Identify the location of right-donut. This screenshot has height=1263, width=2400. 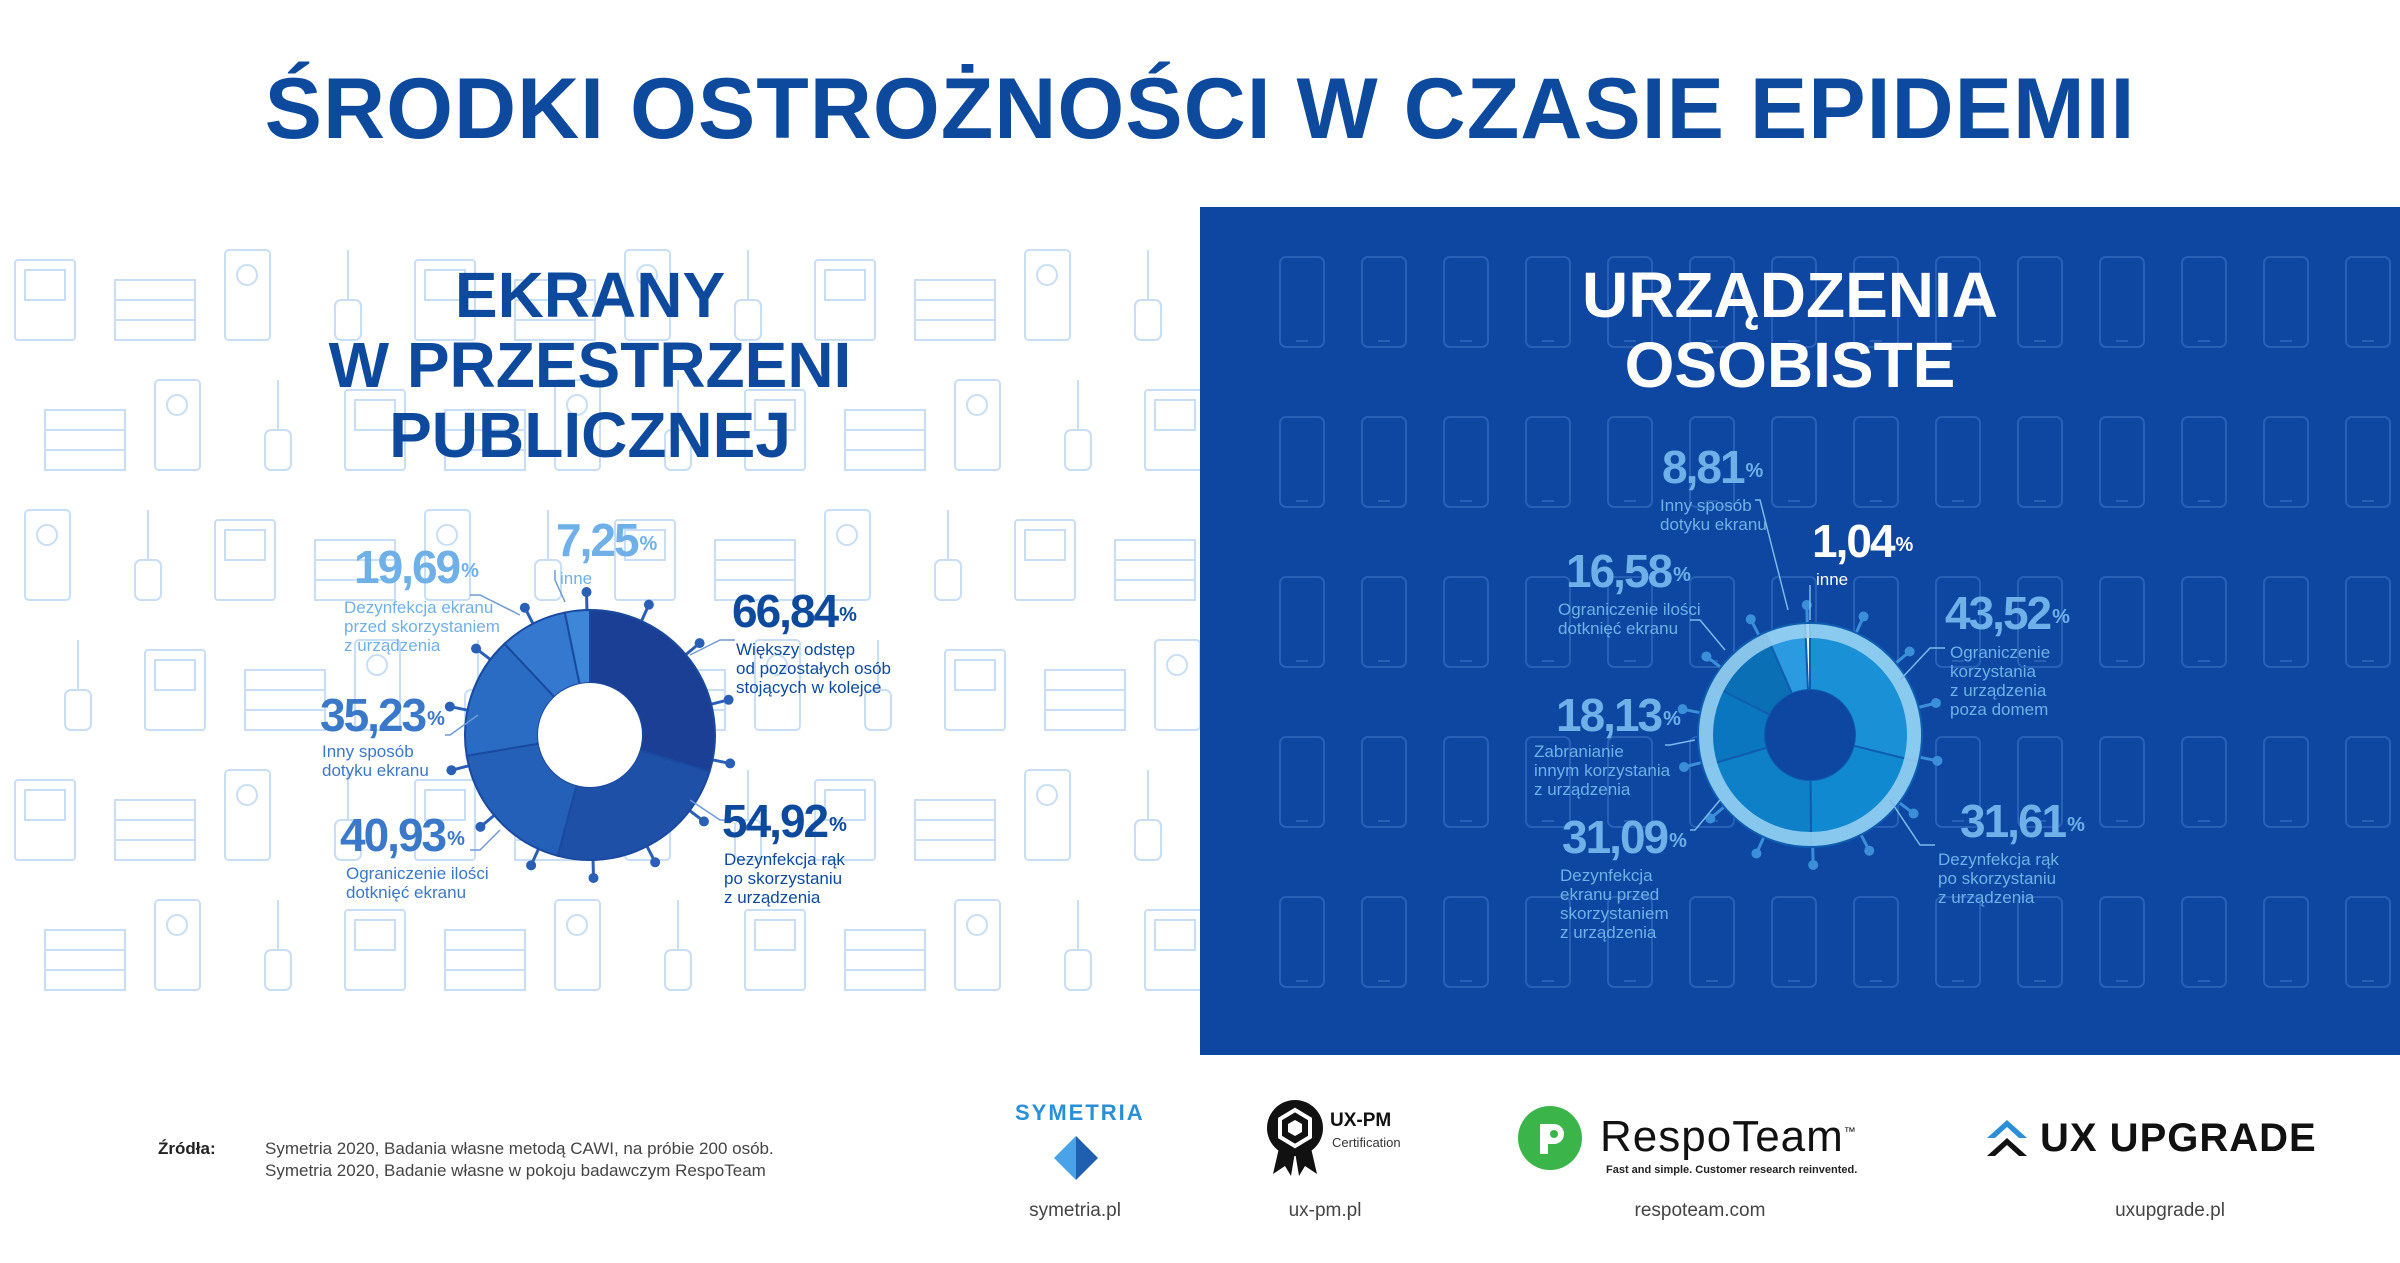
(1805, 684).